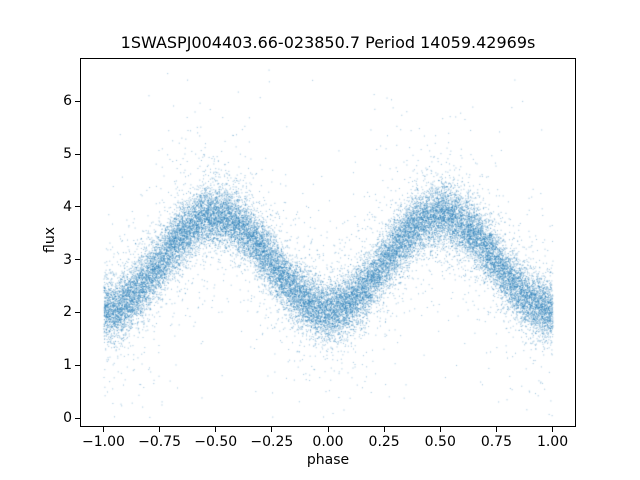  Describe the element at coordinates (67, 154) in the screenshot. I see `y-tick-label: 5` at that location.